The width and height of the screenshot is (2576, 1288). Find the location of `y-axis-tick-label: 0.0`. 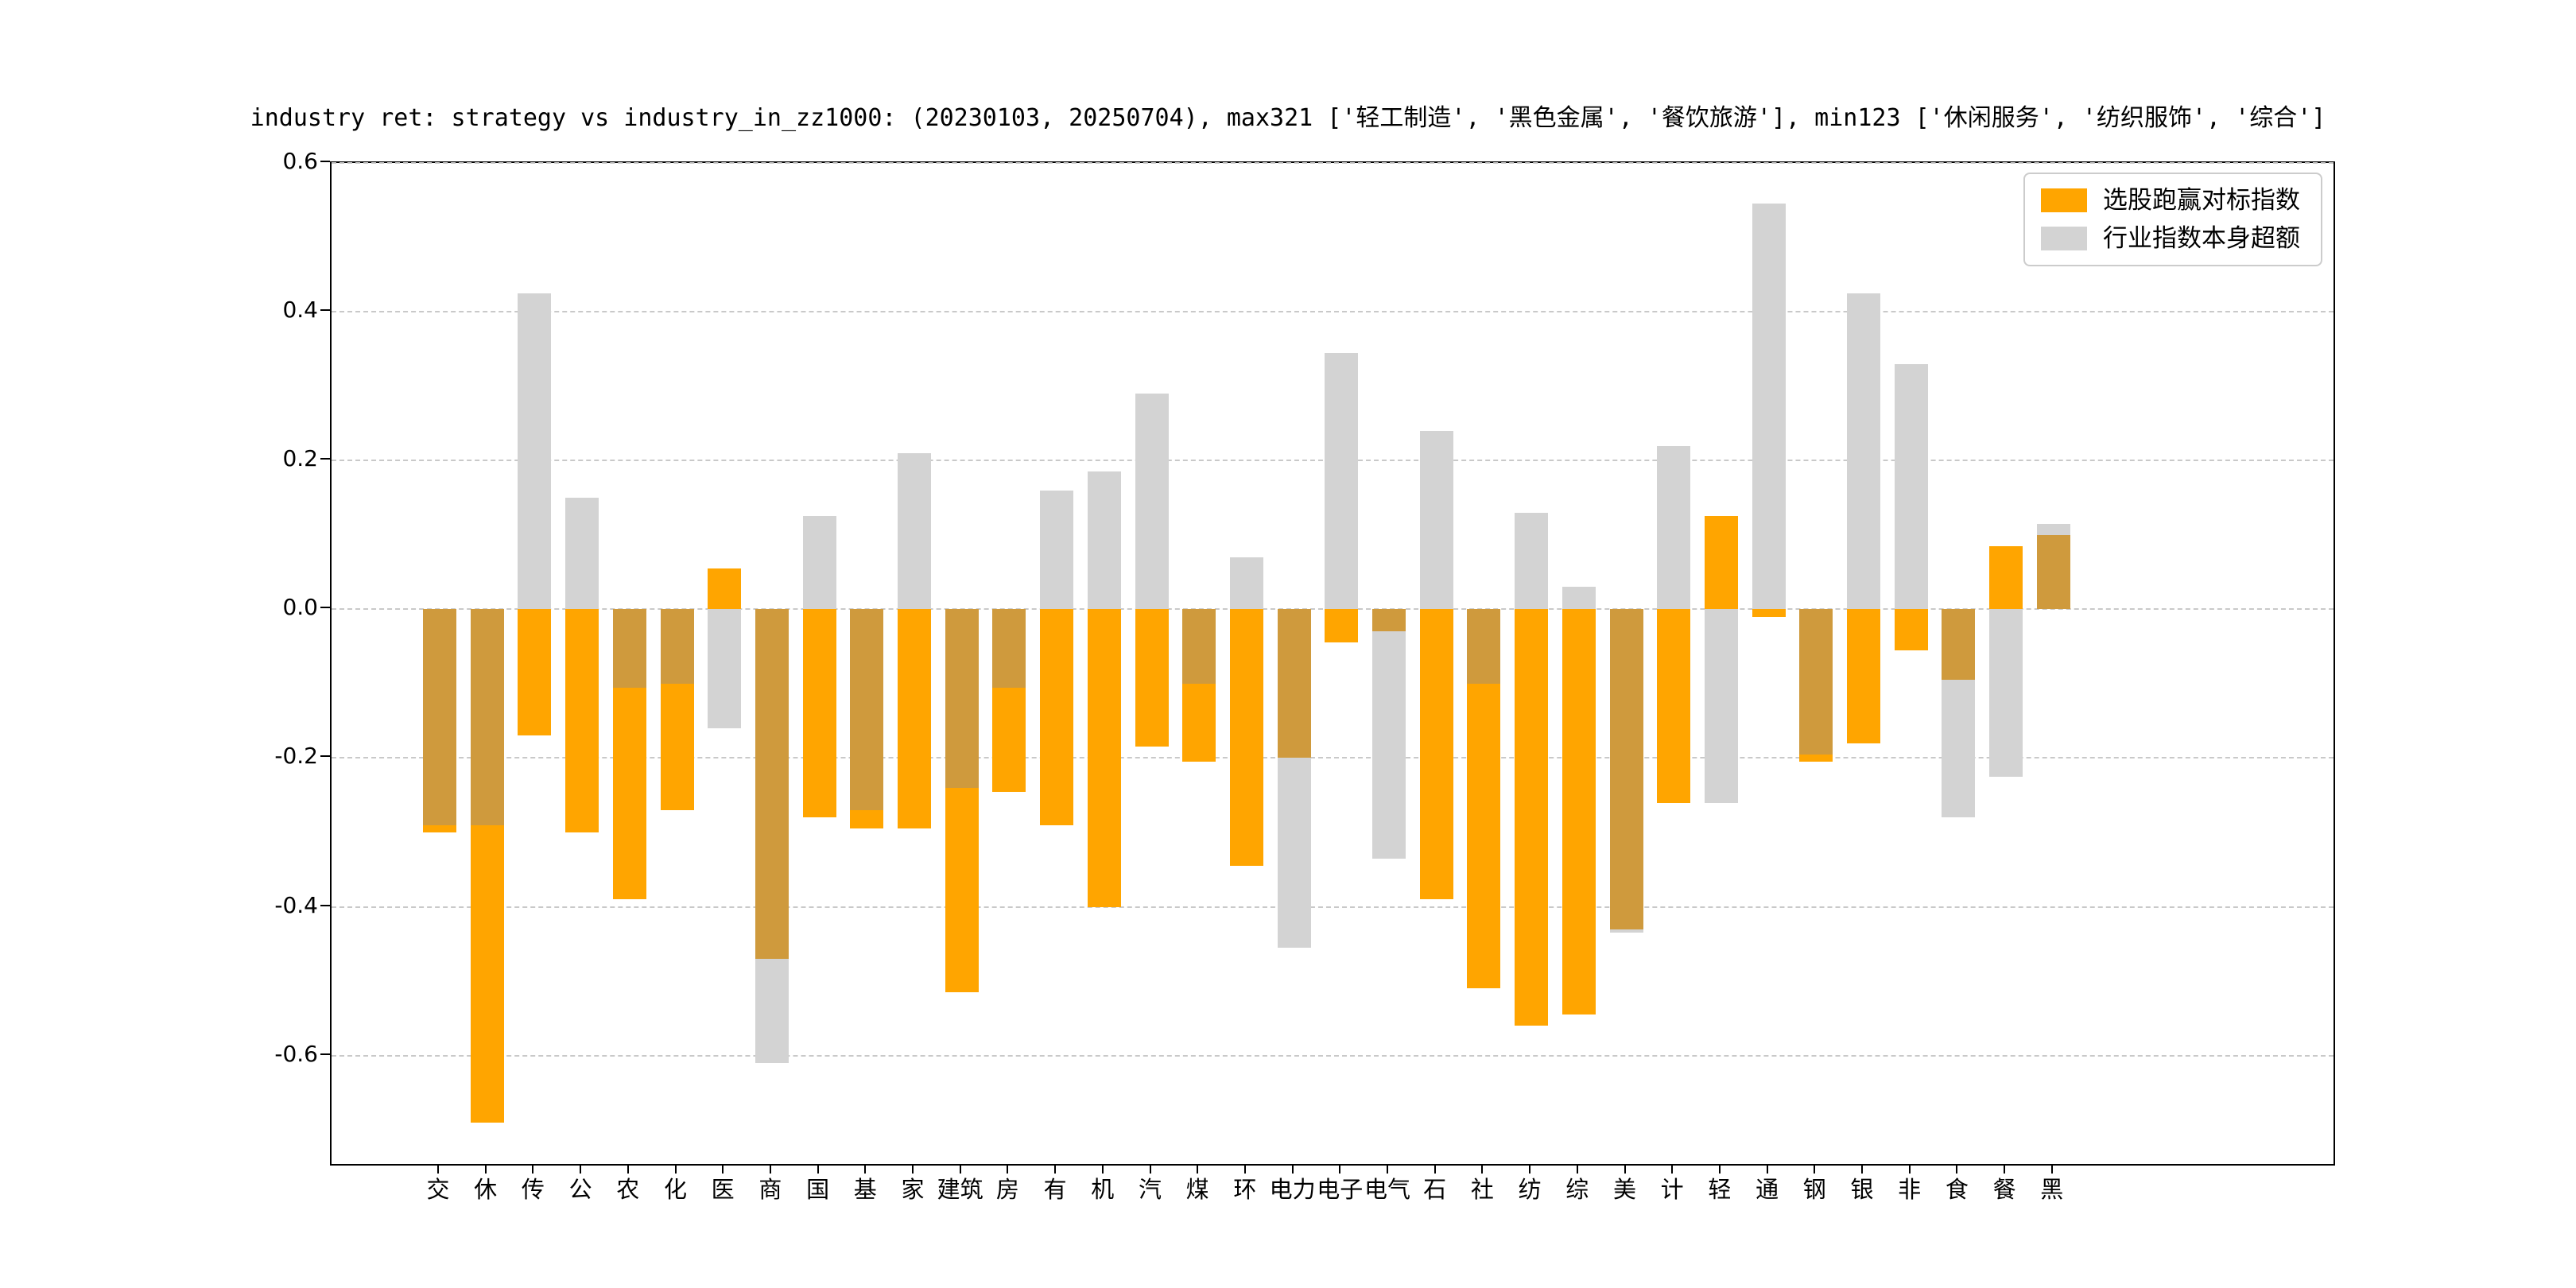

y-axis-tick-label: 0.0 is located at coordinates (300, 607).